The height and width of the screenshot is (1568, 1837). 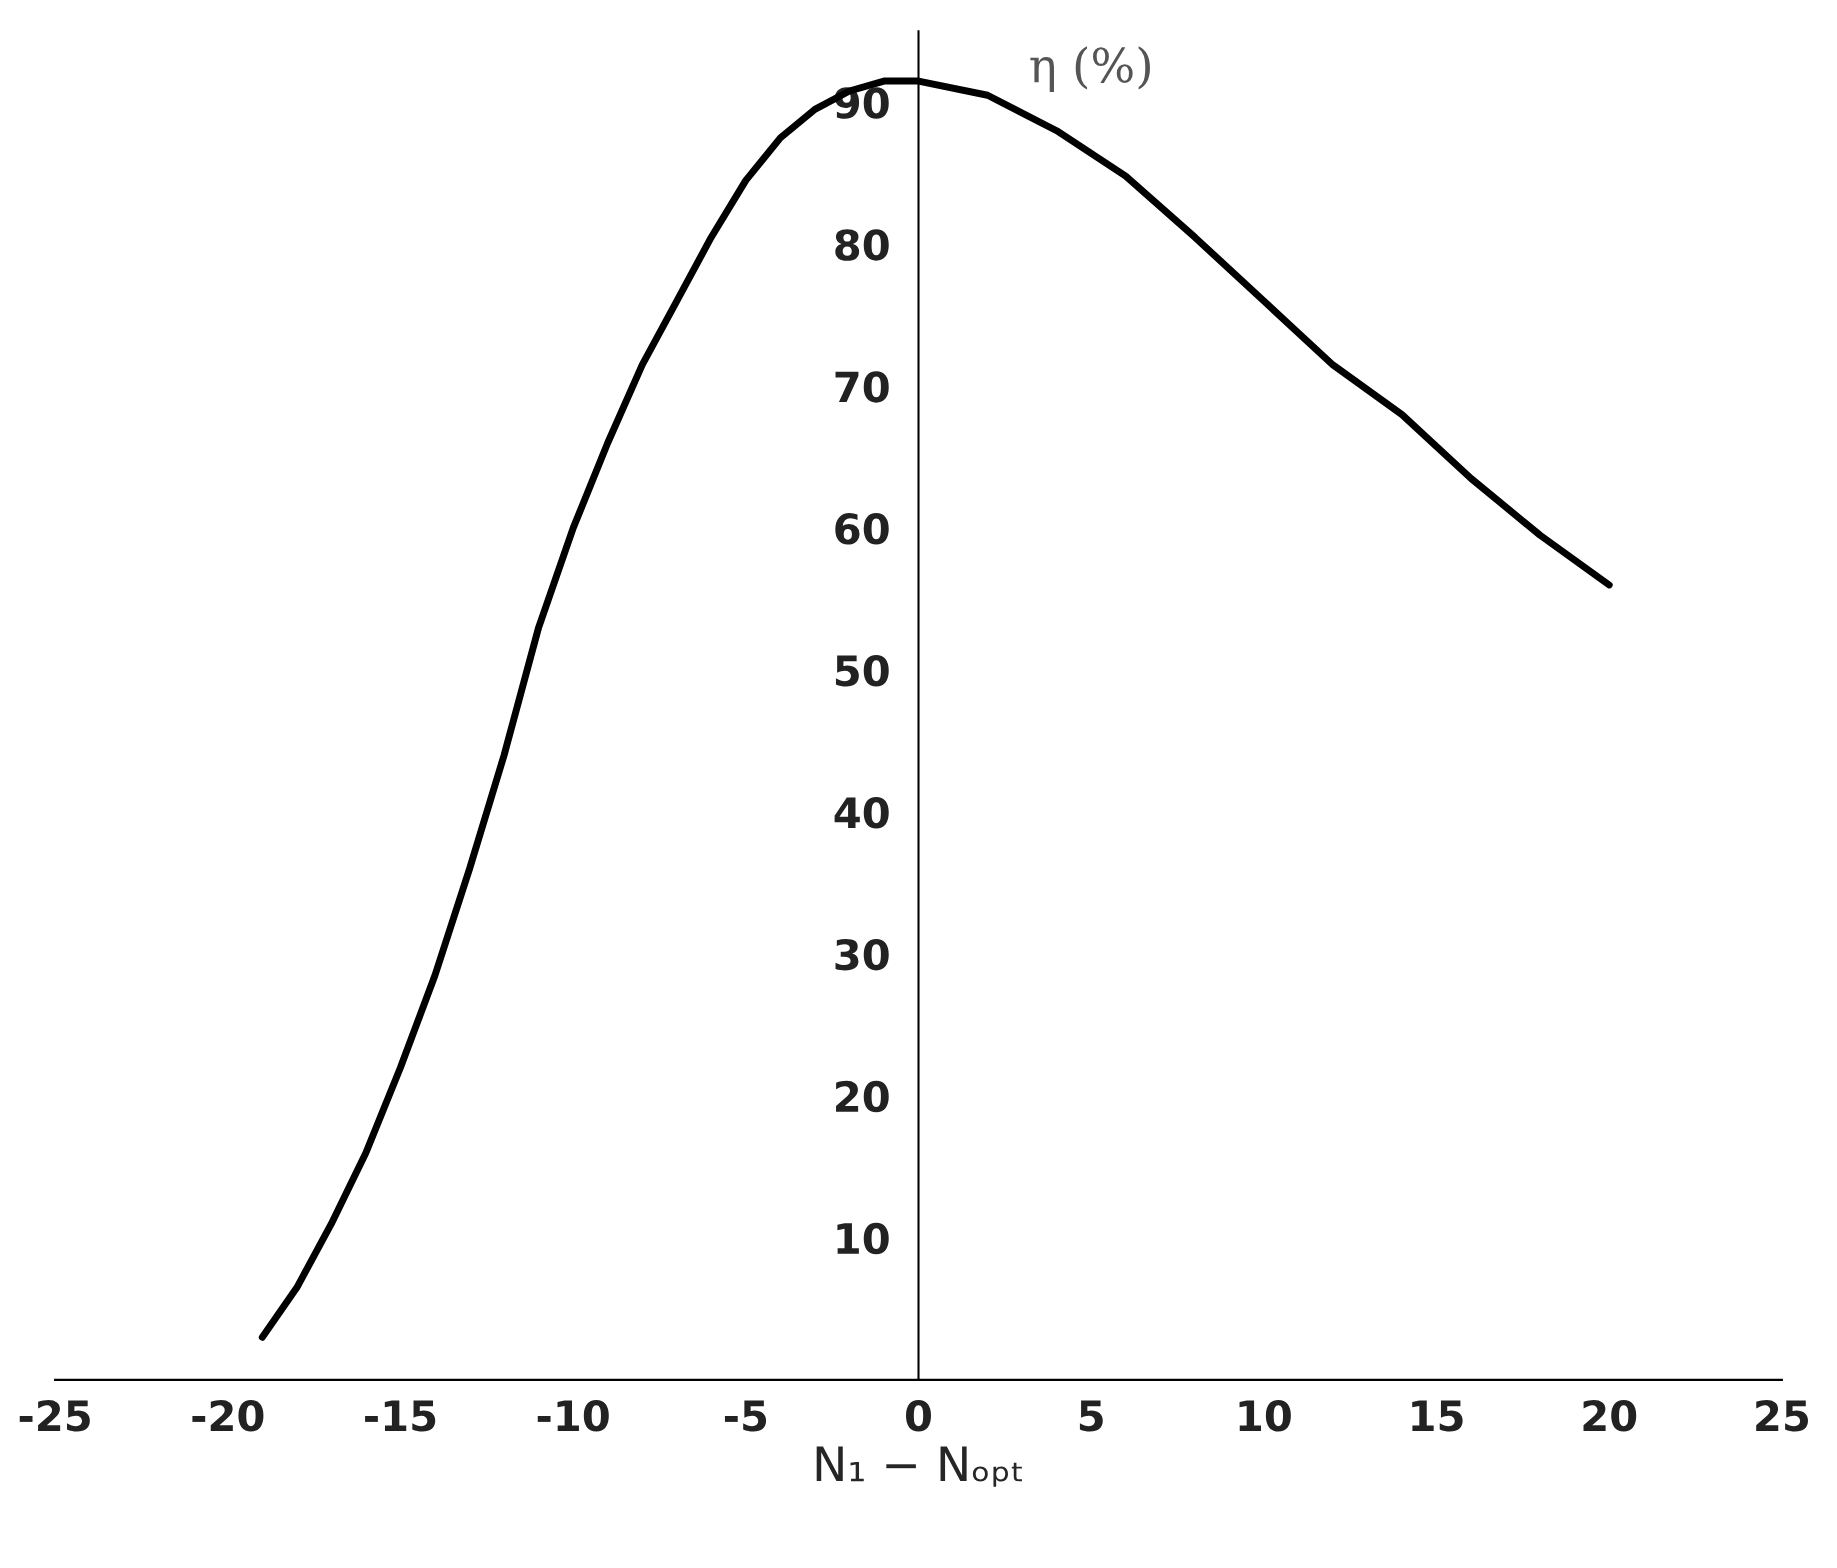 What do you see at coordinates (745, 1416) in the screenshot?
I see `x-tick-label: -5` at bounding box center [745, 1416].